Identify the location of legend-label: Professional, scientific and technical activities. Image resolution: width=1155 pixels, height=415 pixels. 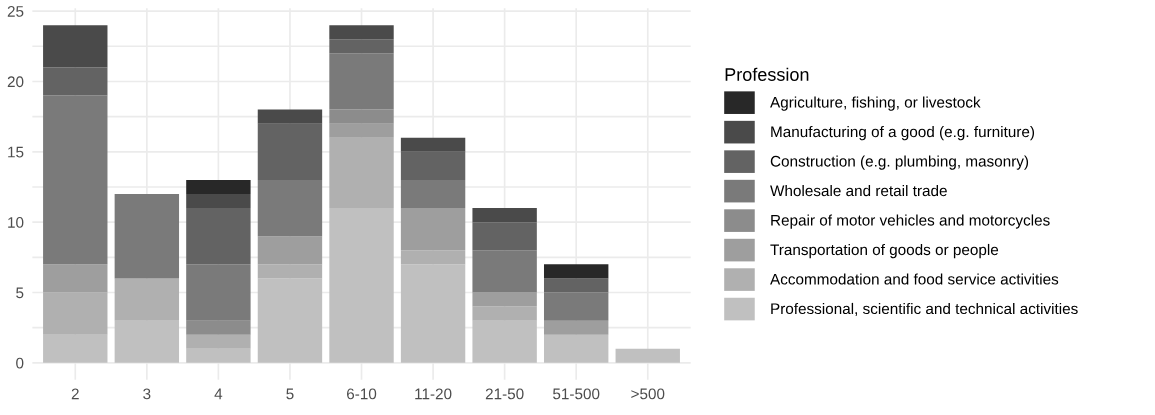
(924, 309).